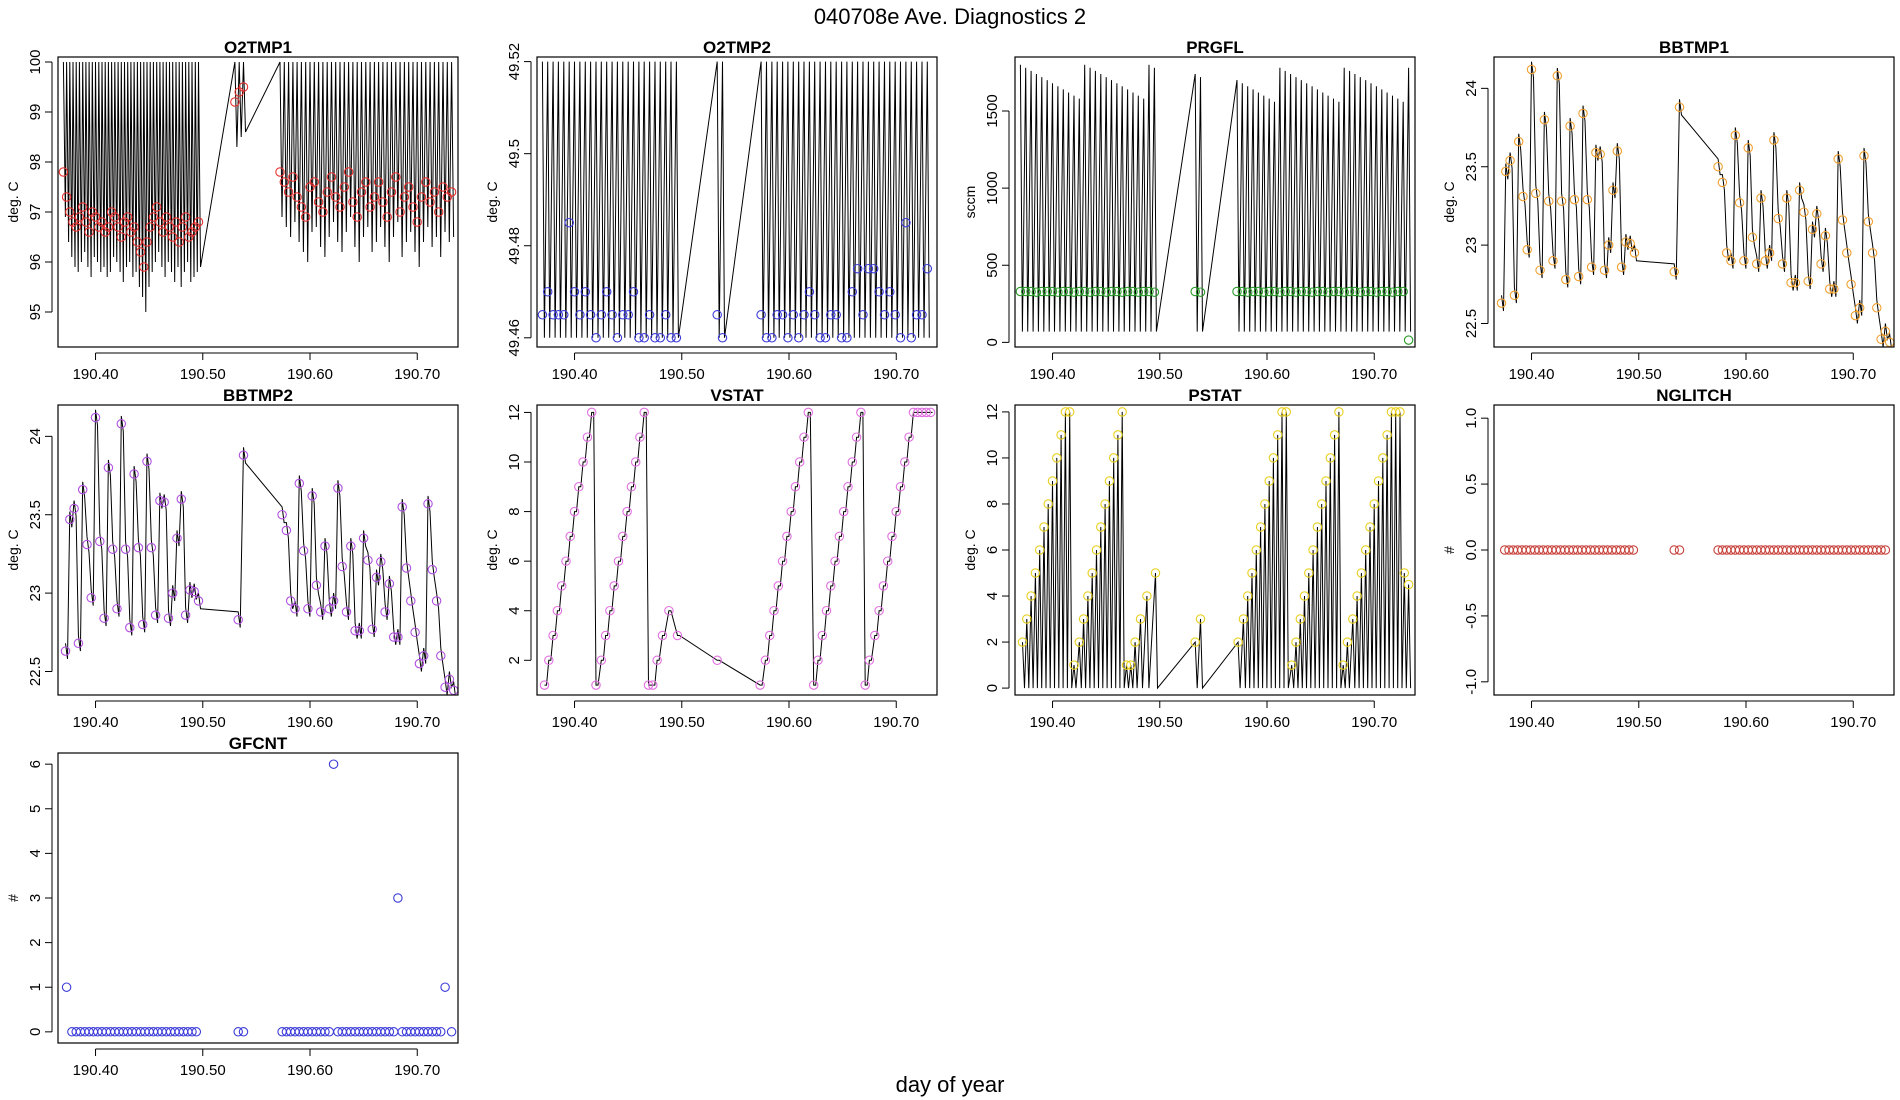  I want to click on y-tick-label: 22.5, so click(35, 671).